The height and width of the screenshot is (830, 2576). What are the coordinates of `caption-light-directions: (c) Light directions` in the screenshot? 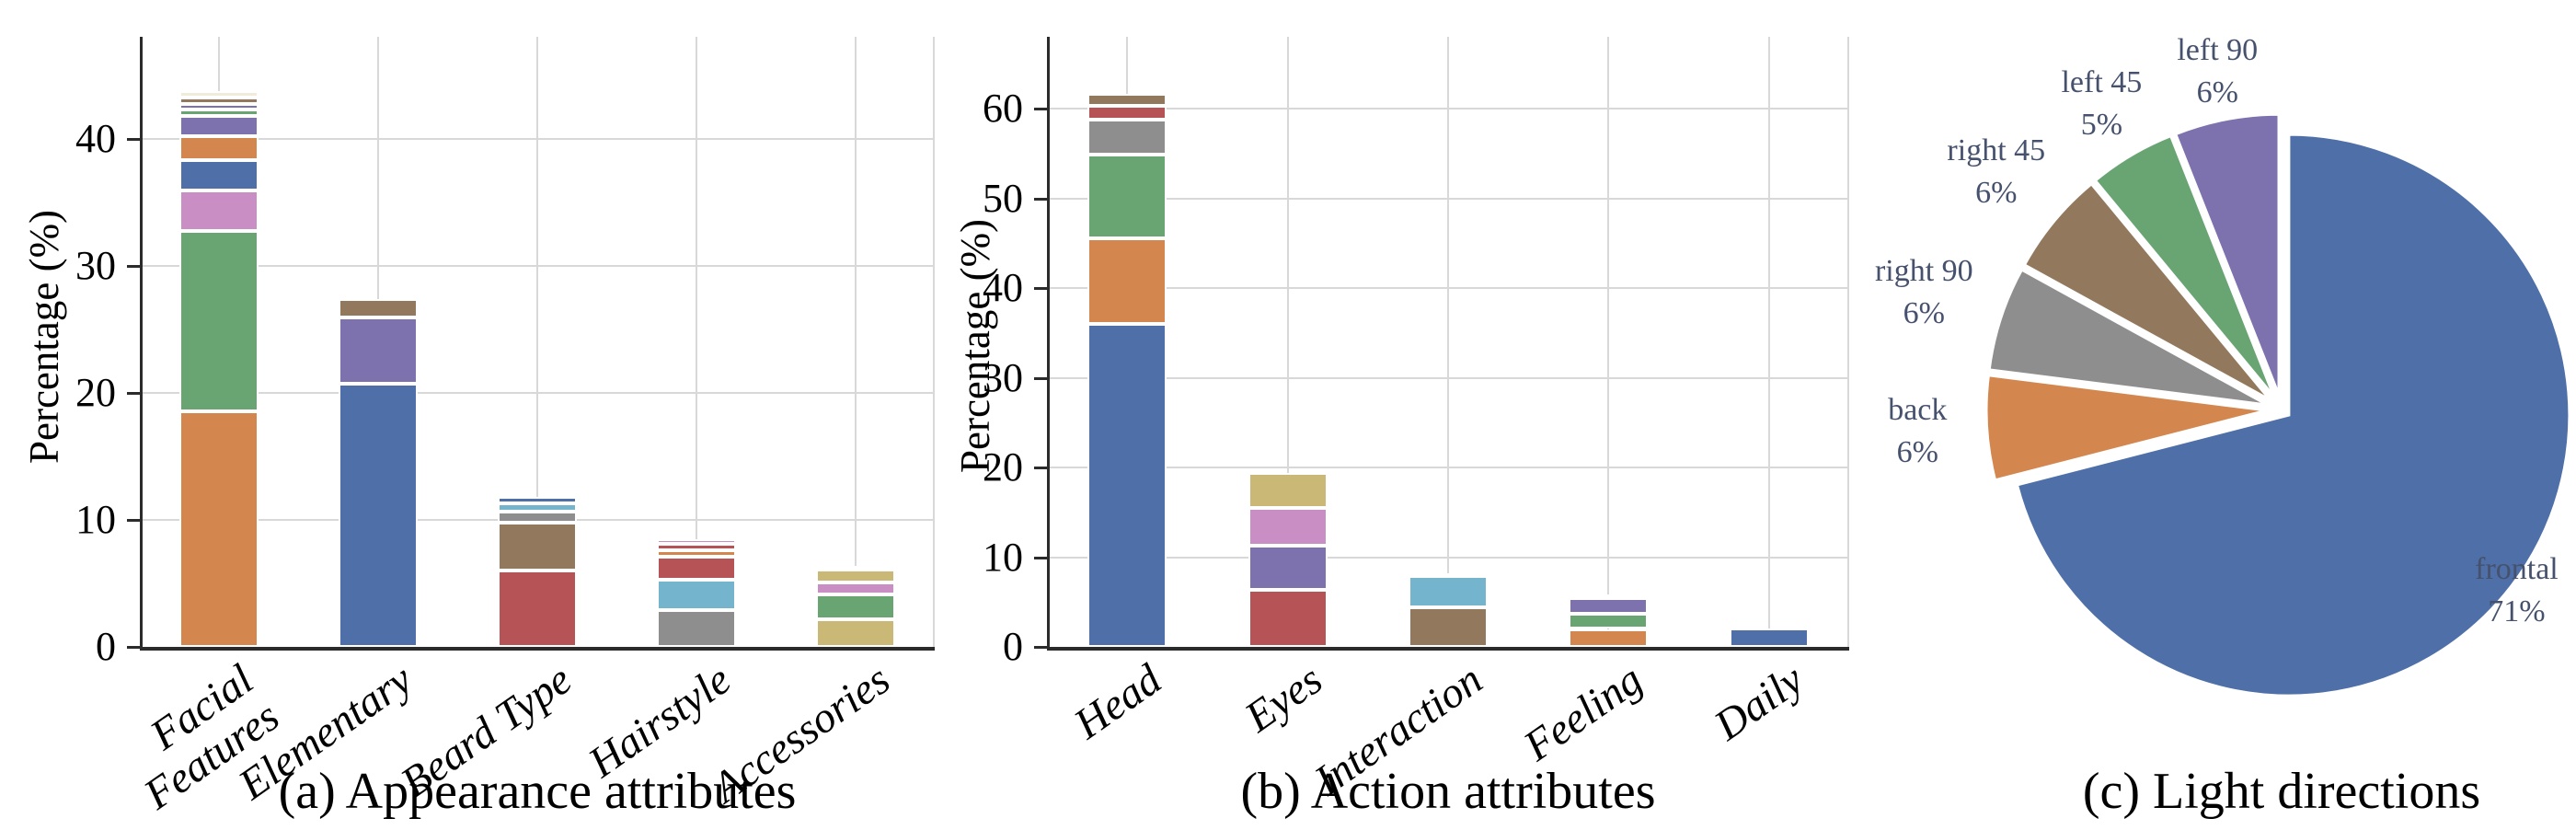 It's located at (2281, 791).